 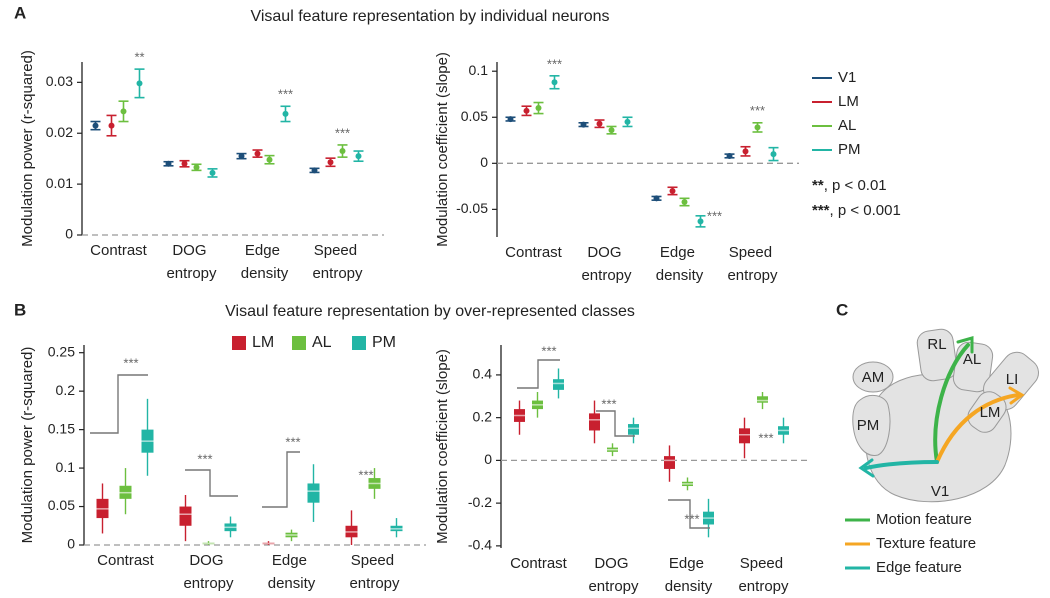 I want to click on y-tick-label: -0.4, so click(x=480, y=545).